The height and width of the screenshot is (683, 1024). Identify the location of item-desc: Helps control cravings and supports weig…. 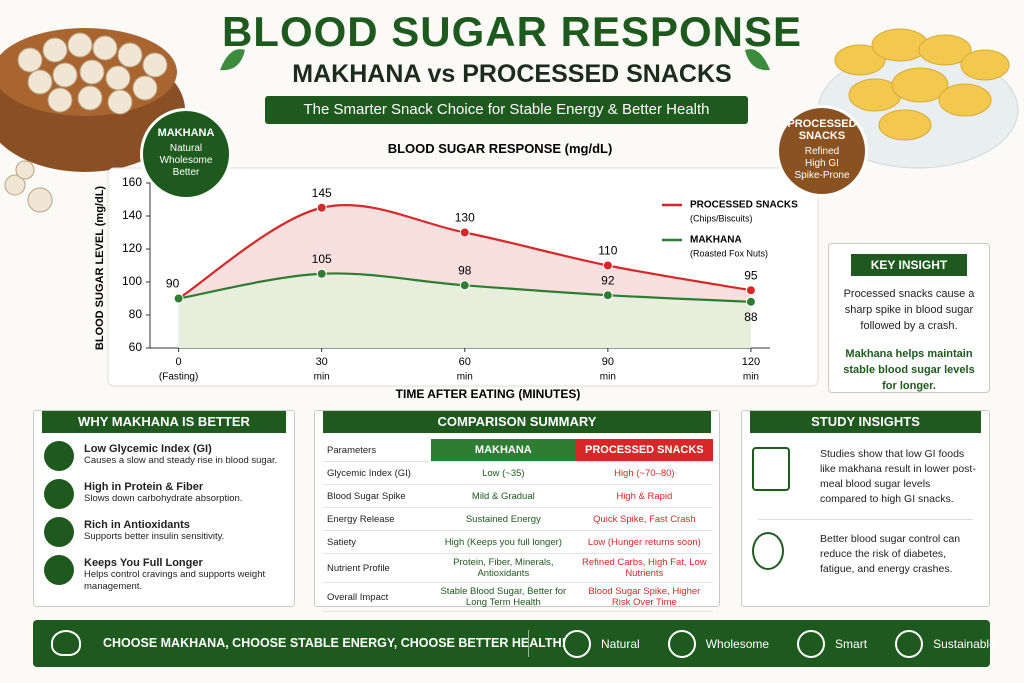
(175, 580).